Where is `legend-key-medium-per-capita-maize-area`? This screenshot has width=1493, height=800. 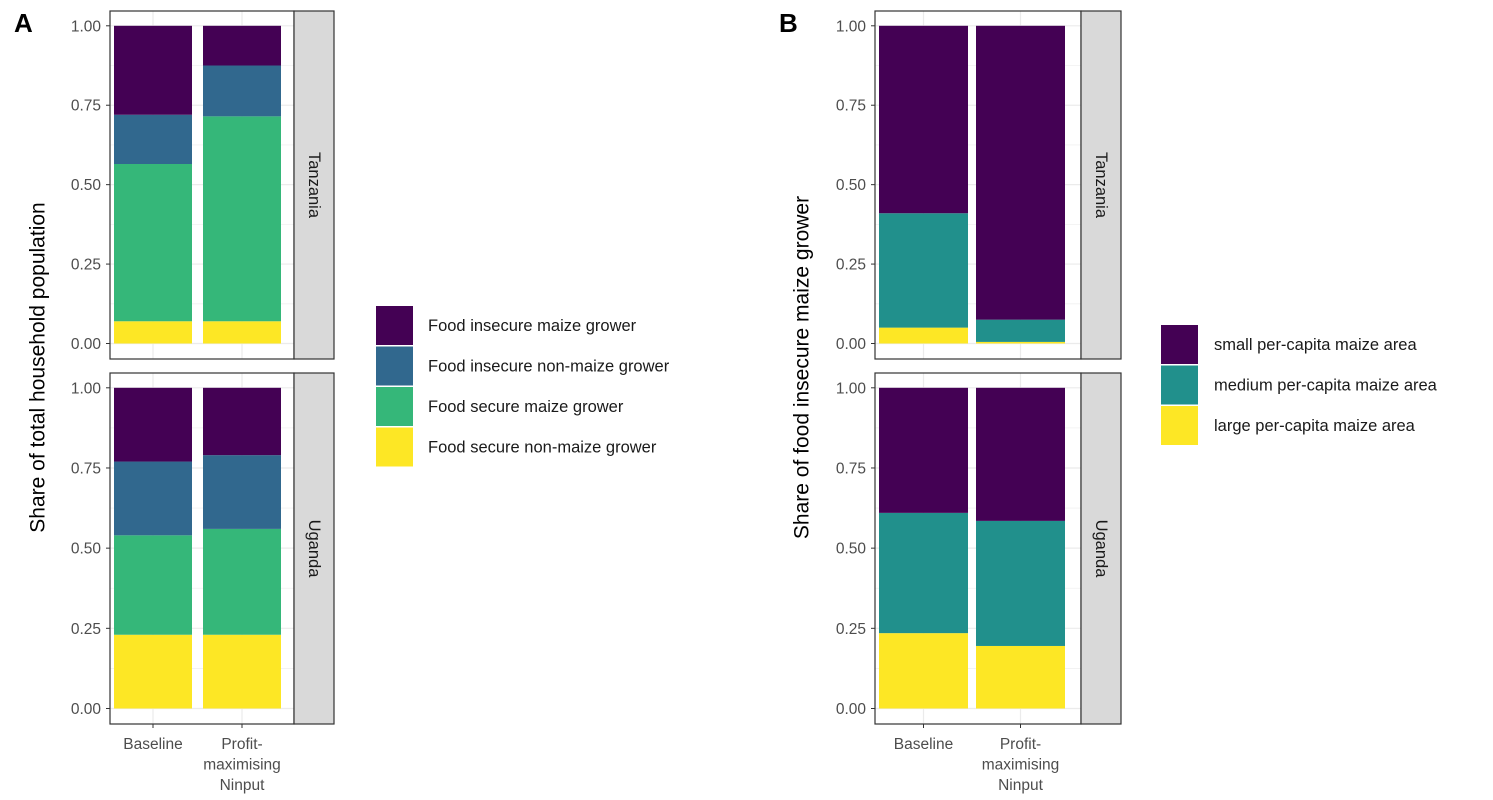
legend-key-medium-per-capita-maize-area is located at coordinates (1179, 385).